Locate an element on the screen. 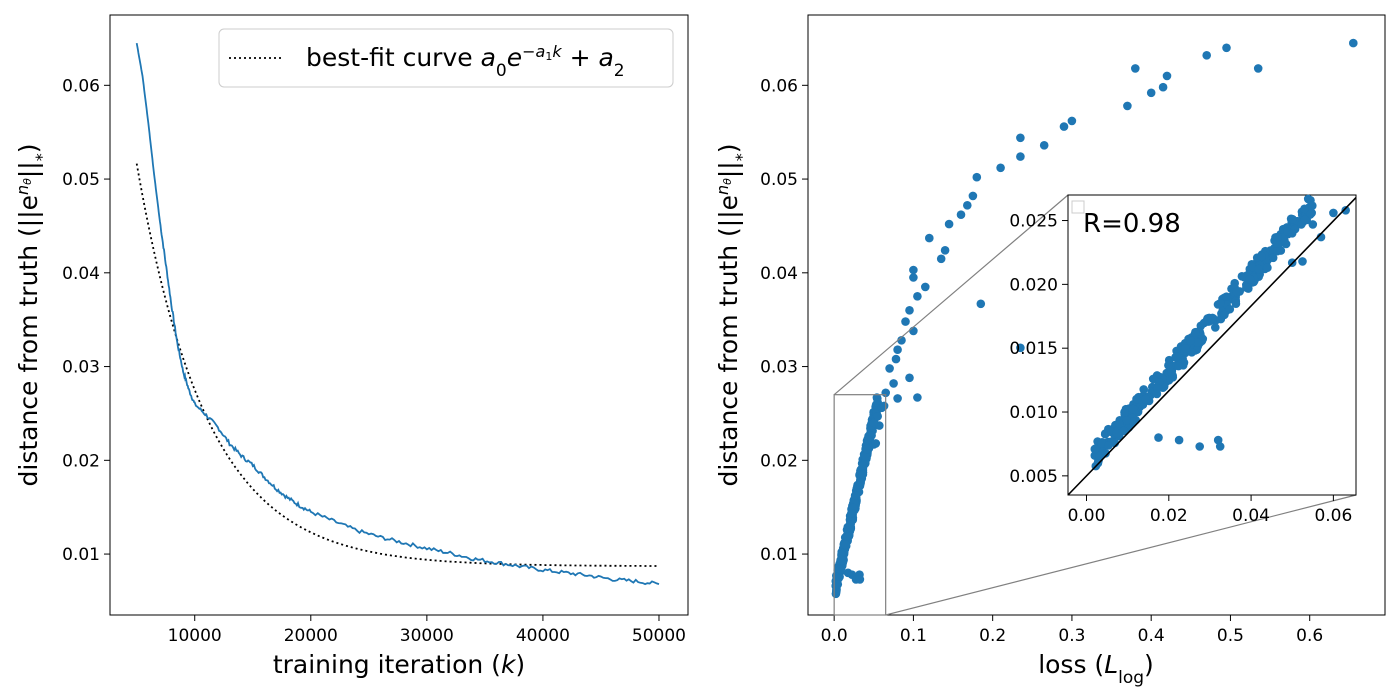 This screenshot has width=1400, height=700. inset-fit-line is located at coordinates (1212, 346).